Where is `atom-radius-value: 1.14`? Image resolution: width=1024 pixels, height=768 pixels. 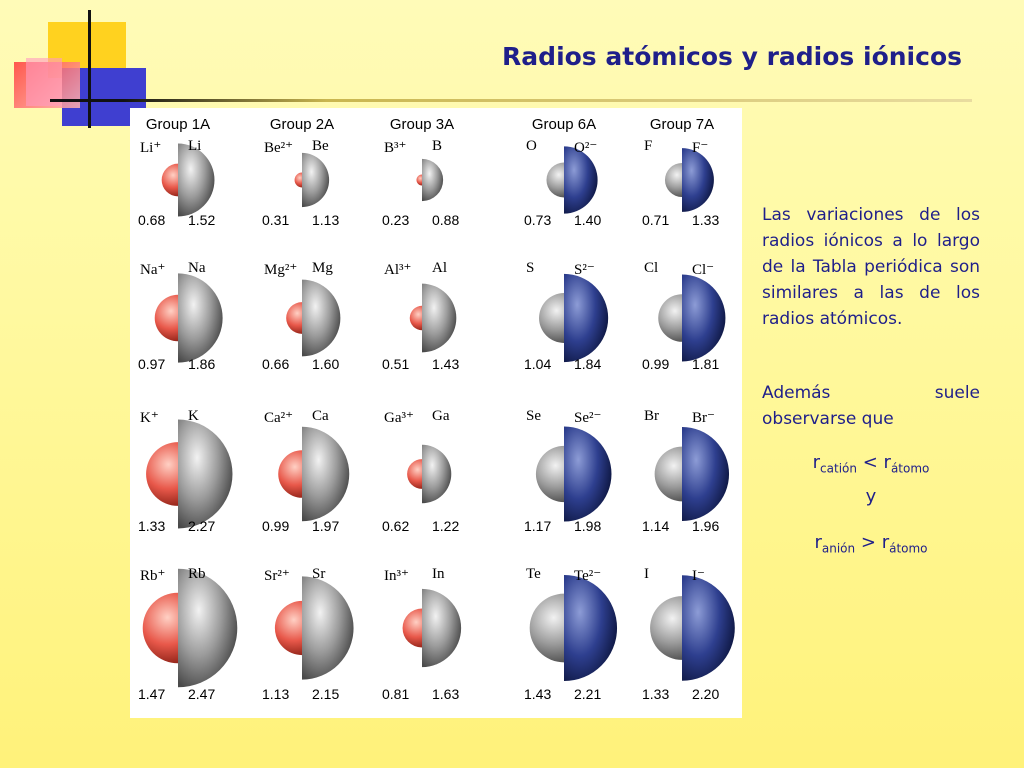
atom-radius-value: 1.14 is located at coordinates (656, 526).